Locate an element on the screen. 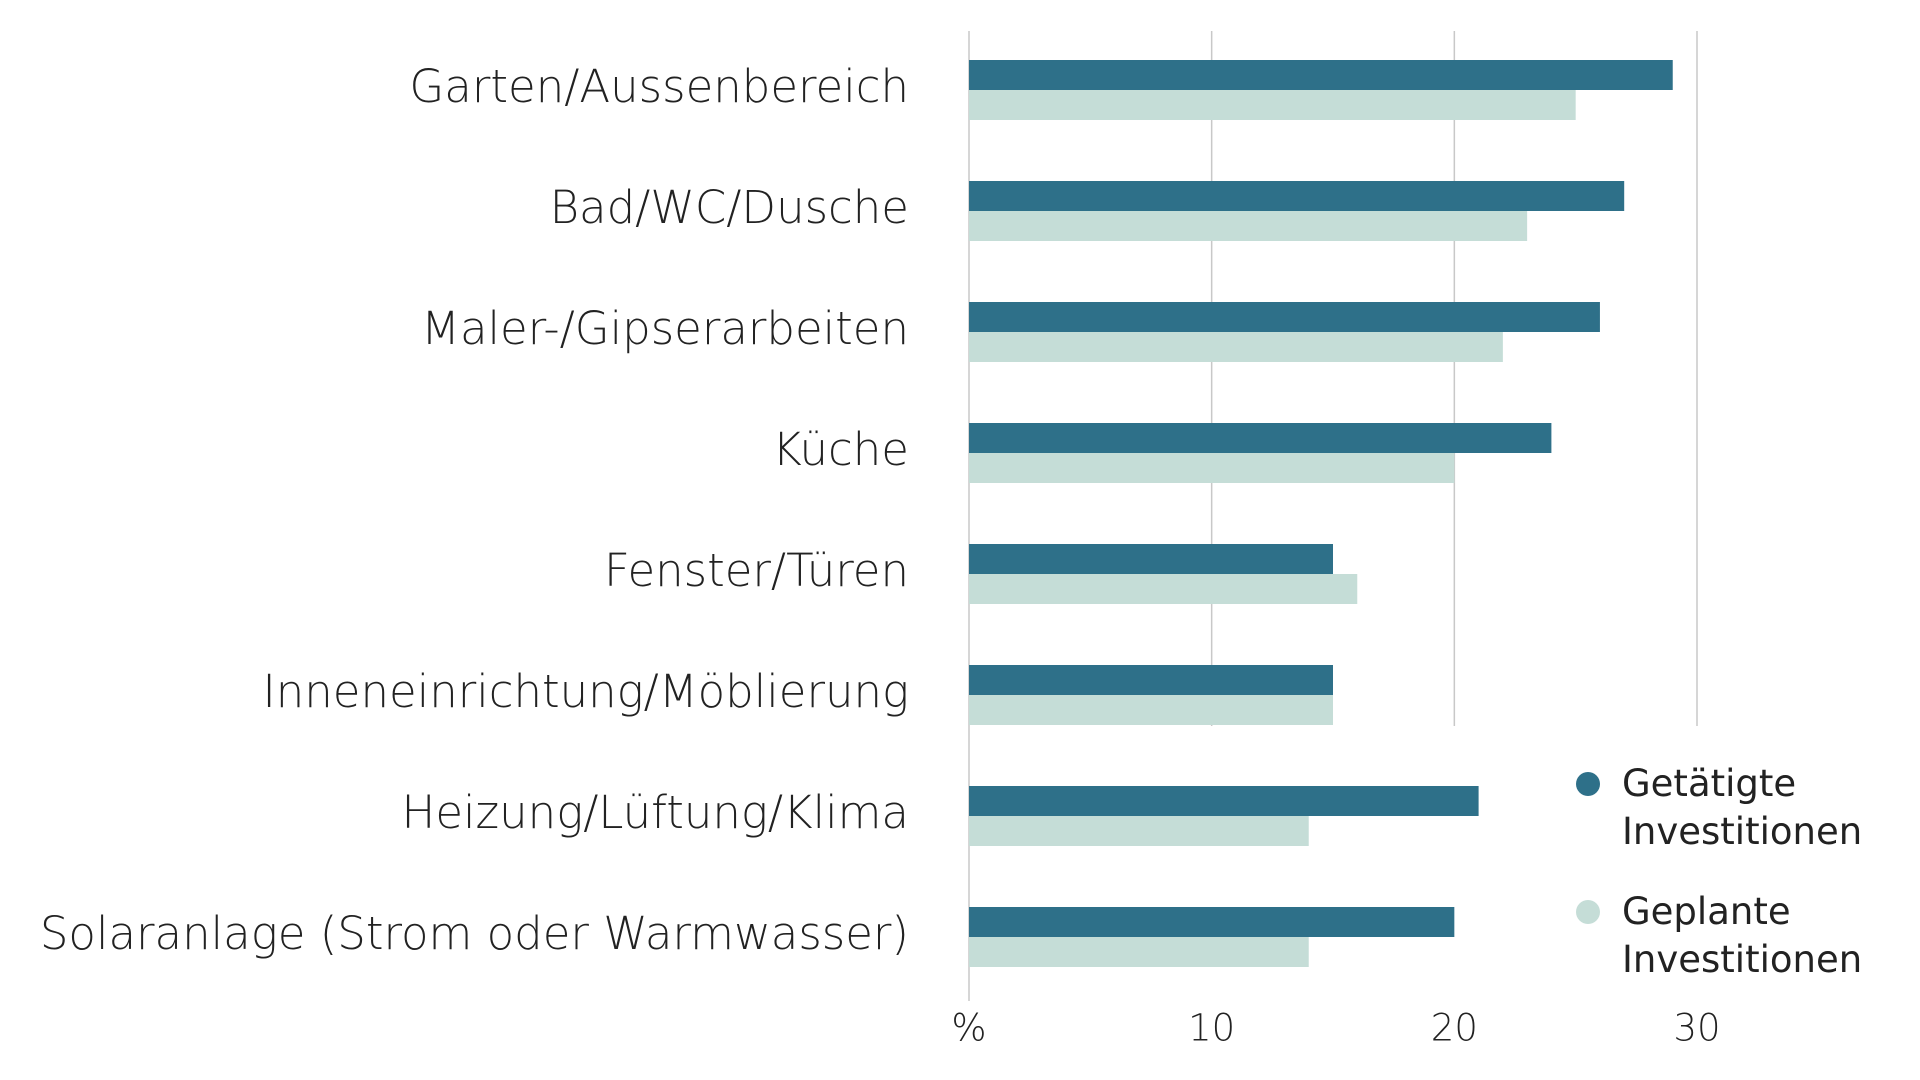 The image size is (1920, 1080). y-tick-label: Heizung/Lüftung/Klima is located at coordinates (655, 812).